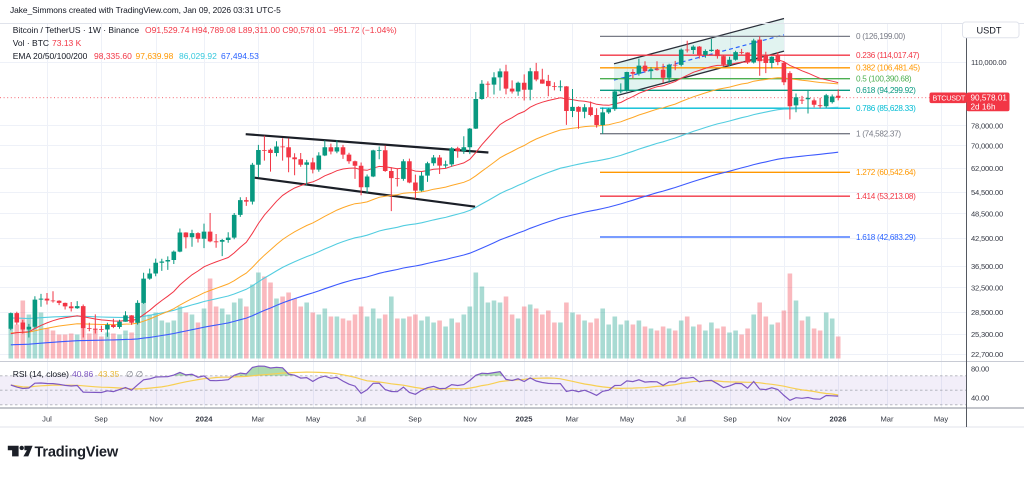 This screenshot has width=1024, height=478. I want to click on svg-text: 0.786 (85,628.33), so click(886, 108).